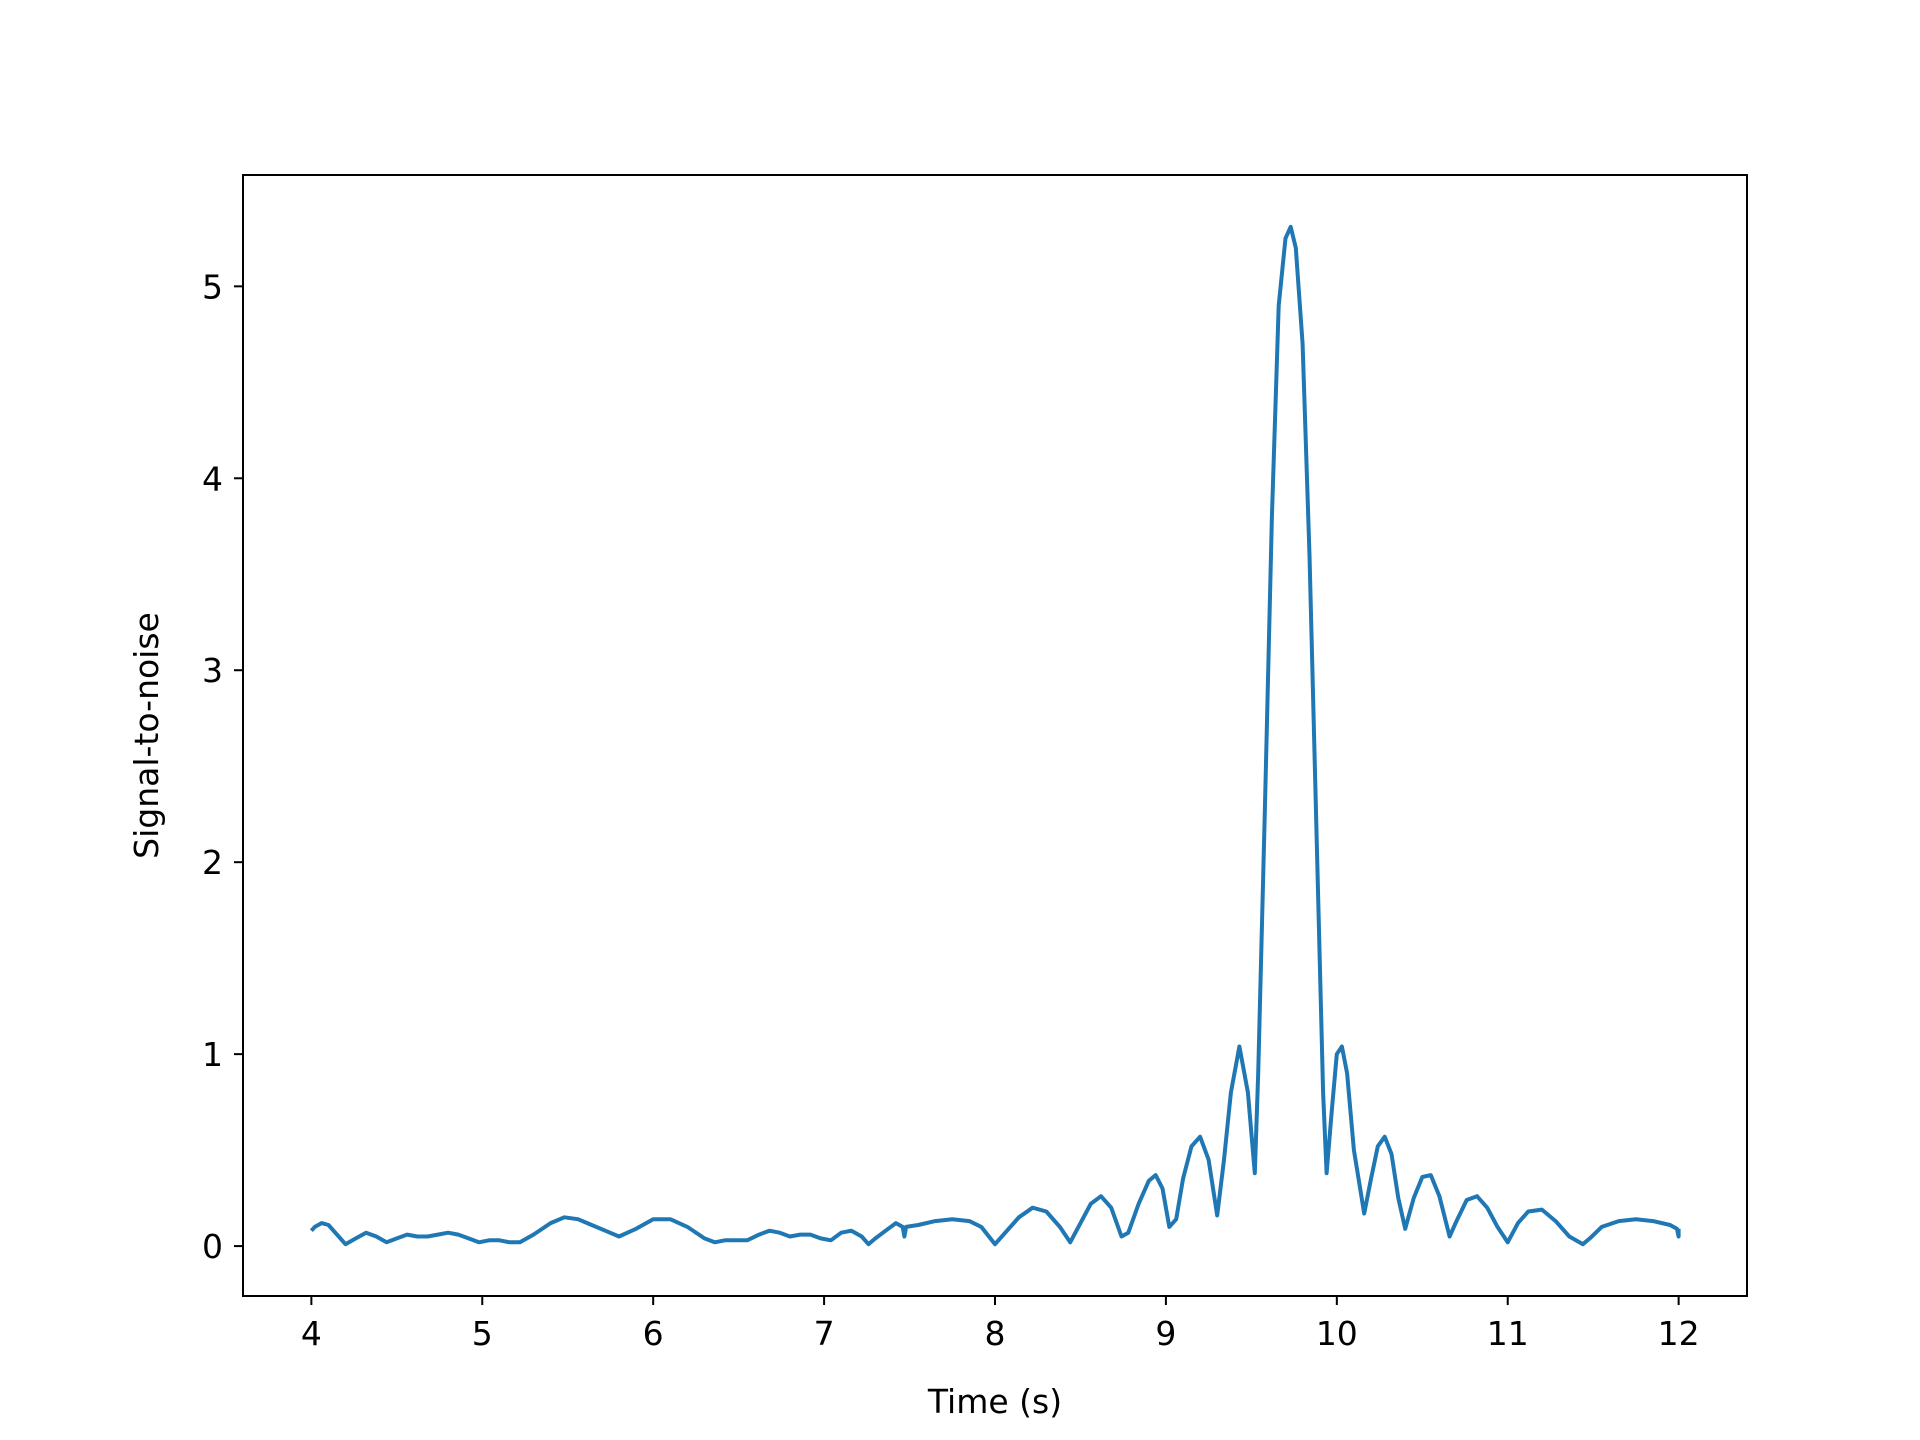 The width and height of the screenshot is (1920, 1440). Describe the element at coordinates (1679, 1333) in the screenshot. I see `x-tick-label: 12` at that location.